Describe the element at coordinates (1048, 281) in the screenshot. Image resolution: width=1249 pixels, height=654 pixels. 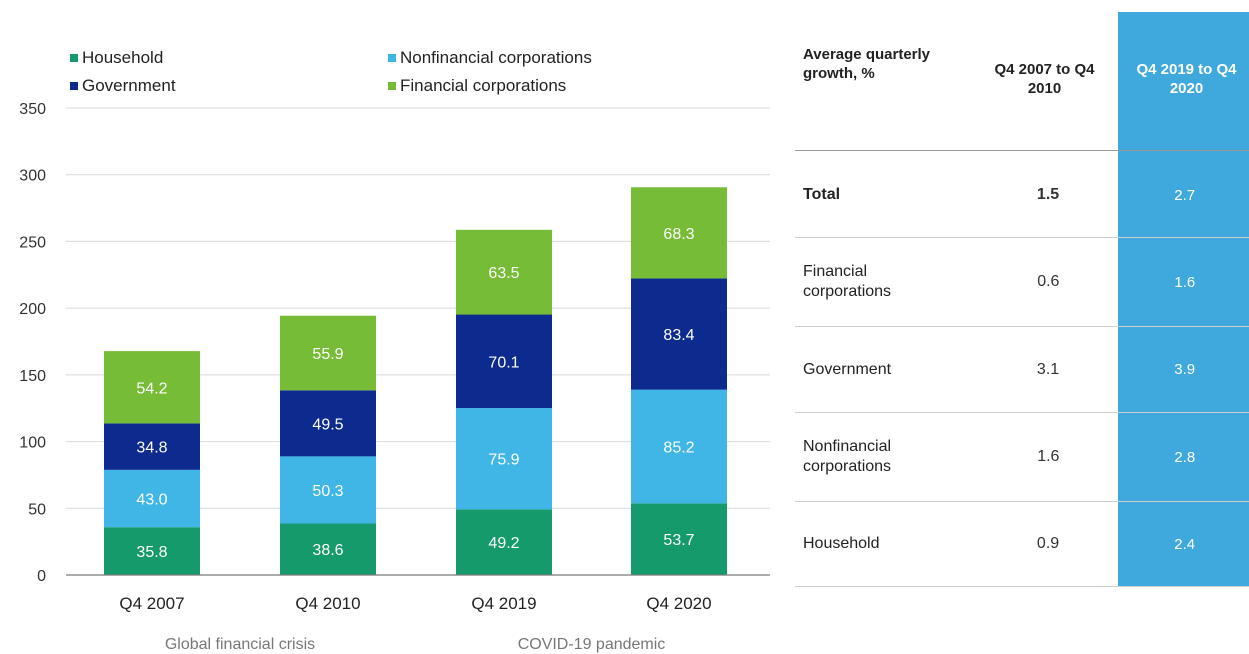
I see `row-value-2007-2010: 0.6` at that location.